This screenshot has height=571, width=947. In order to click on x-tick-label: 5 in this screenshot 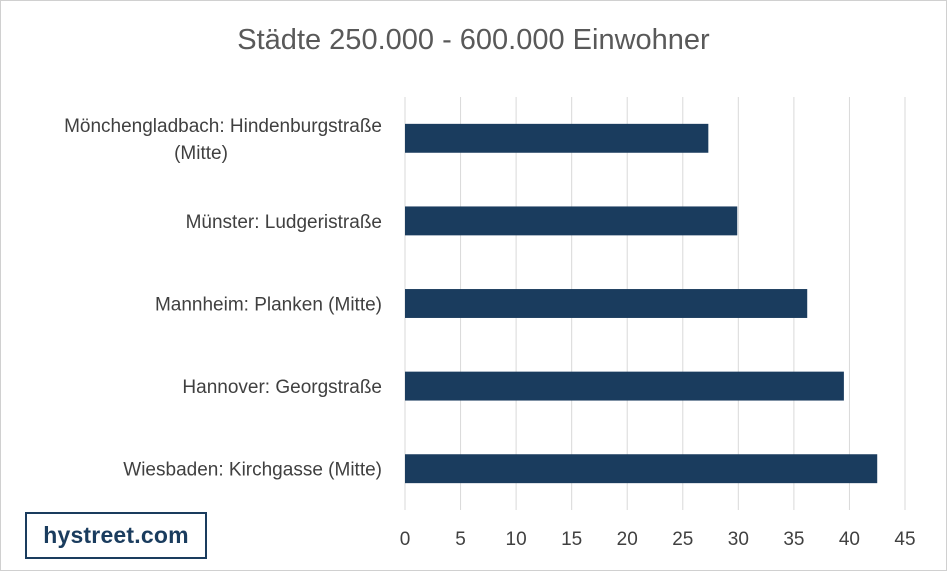, I will do `click(460, 539)`.